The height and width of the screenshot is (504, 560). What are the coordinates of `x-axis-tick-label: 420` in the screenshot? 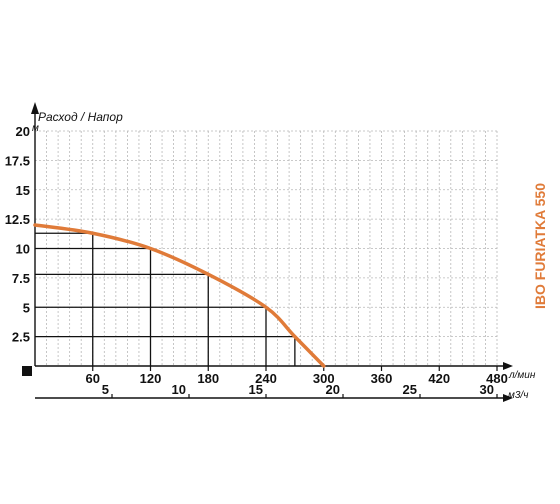 It's located at (439, 378).